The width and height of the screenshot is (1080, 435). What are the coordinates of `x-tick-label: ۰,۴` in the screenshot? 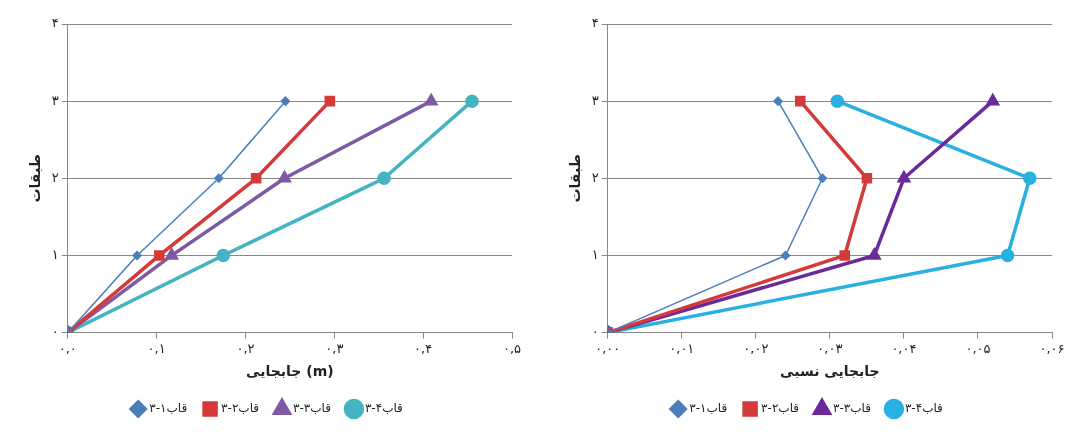 It's located at (423, 348).